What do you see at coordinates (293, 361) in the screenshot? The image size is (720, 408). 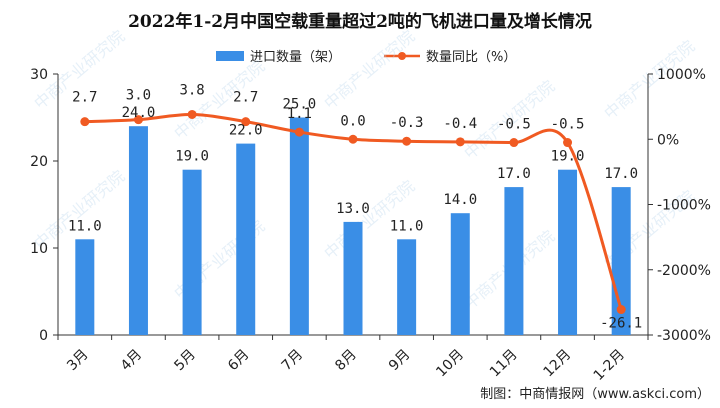 I see `x-tick-label: 7月` at bounding box center [293, 361].